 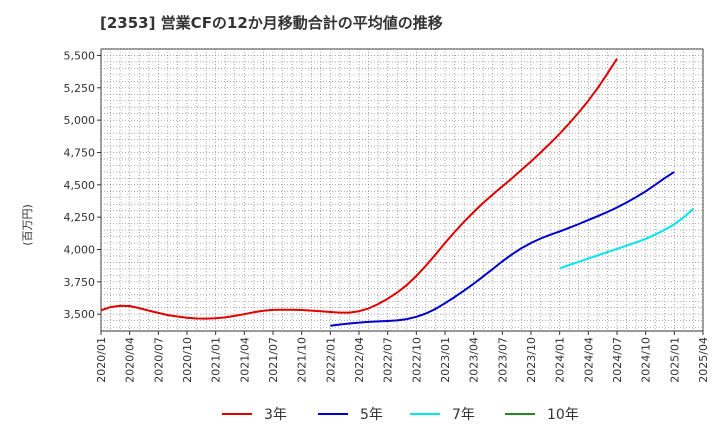 I want to click on x-tick-label: 2024/04, so click(x=588, y=360).